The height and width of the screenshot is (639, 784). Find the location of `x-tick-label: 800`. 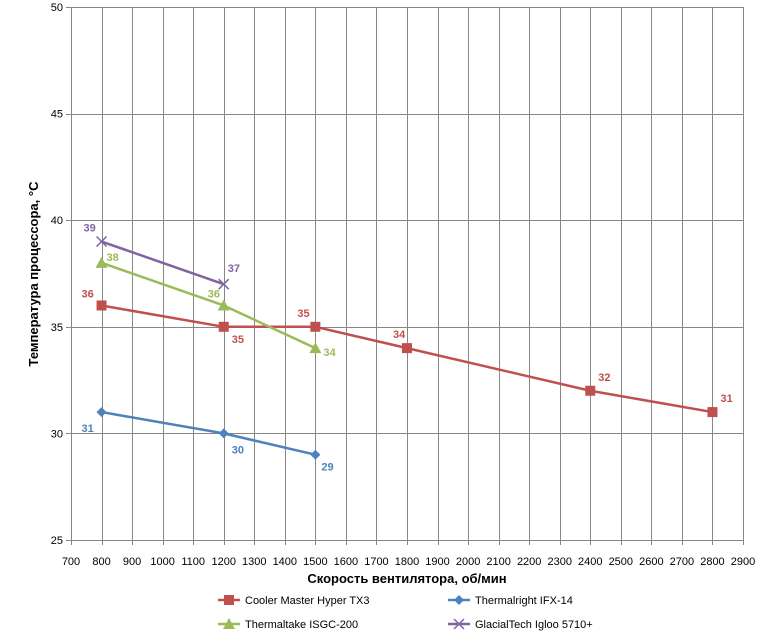

x-tick-label: 800 is located at coordinates (101, 562).